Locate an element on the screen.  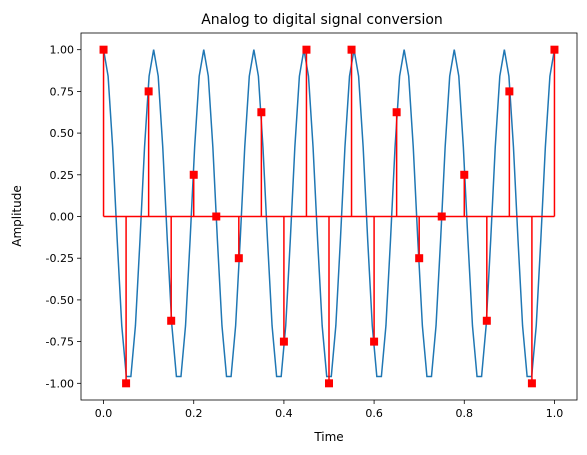
x-tick-label: 0.0 is located at coordinates (104, 413).